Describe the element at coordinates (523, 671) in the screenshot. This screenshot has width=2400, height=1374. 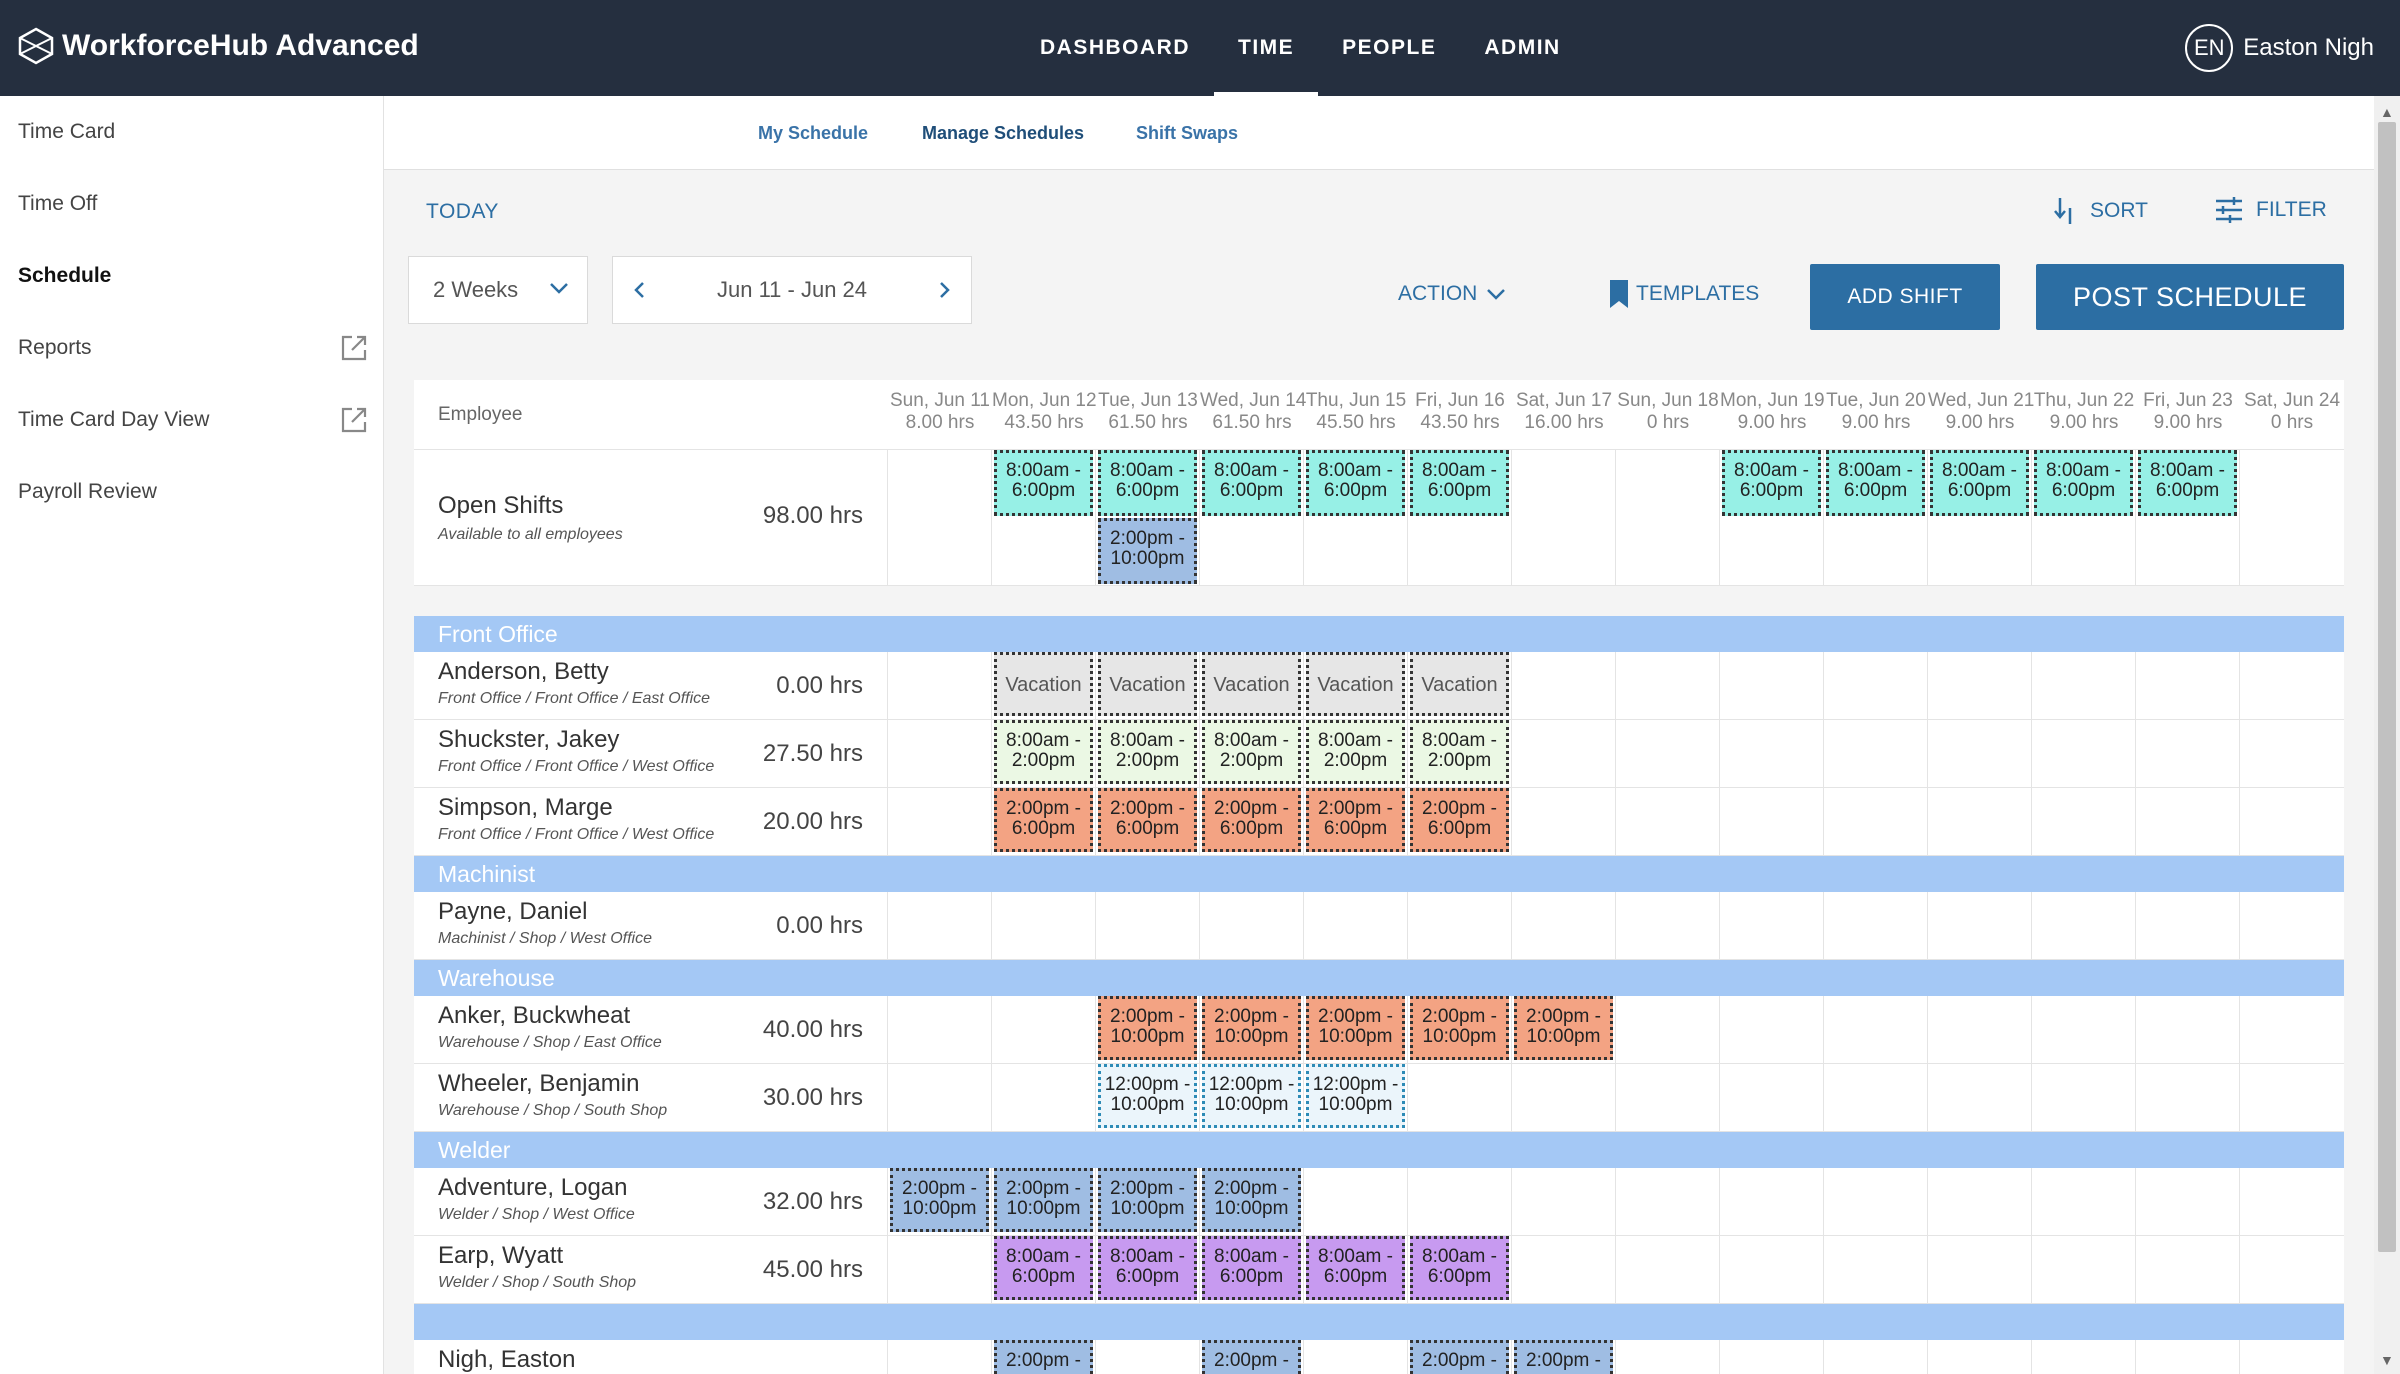
I see `employee-name: Anderson, Betty` at that location.